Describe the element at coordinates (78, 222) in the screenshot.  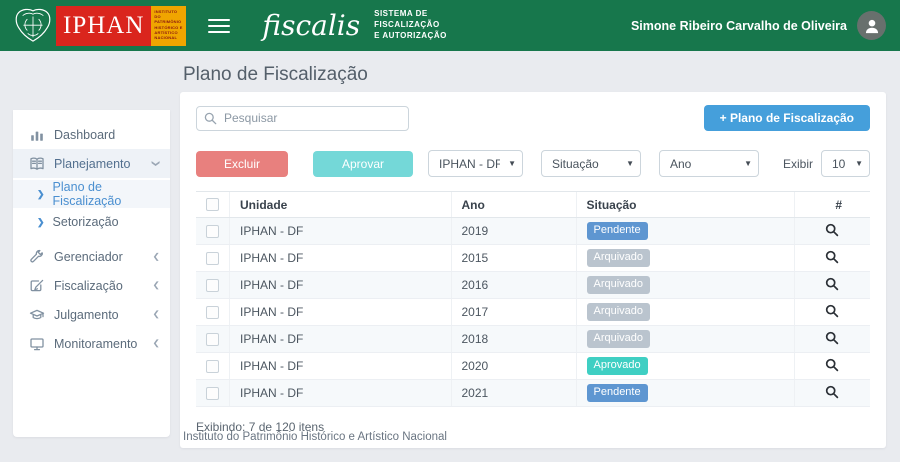
I see `sidebar-item-setorizacao: ❯ Setorização` at that location.